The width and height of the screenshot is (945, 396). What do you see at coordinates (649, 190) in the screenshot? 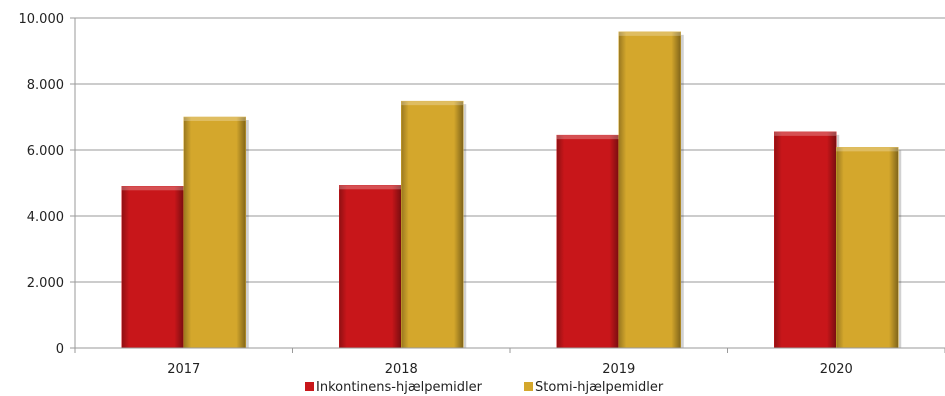
I see `bar-2019-stomi` at bounding box center [649, 190].